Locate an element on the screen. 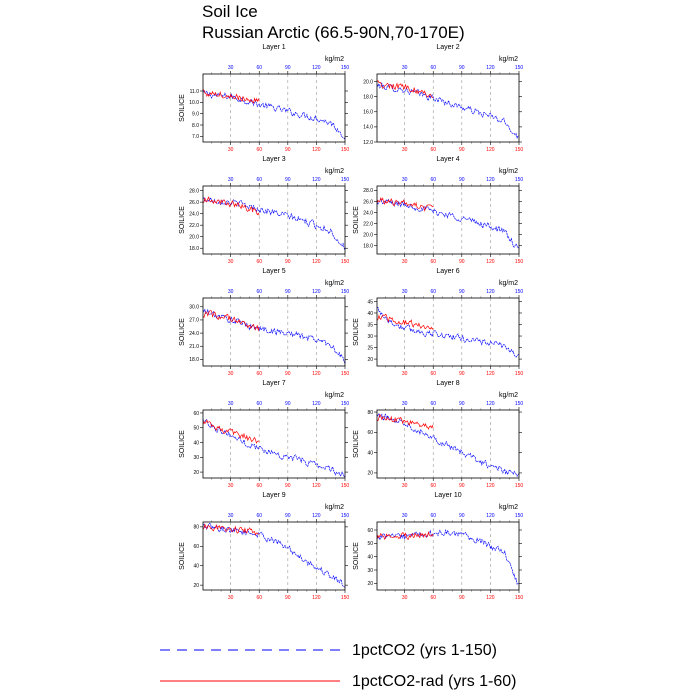 This screenshot has width=700, height=700. y-tick-label: 8.0 is located at coordinates (195, 126).